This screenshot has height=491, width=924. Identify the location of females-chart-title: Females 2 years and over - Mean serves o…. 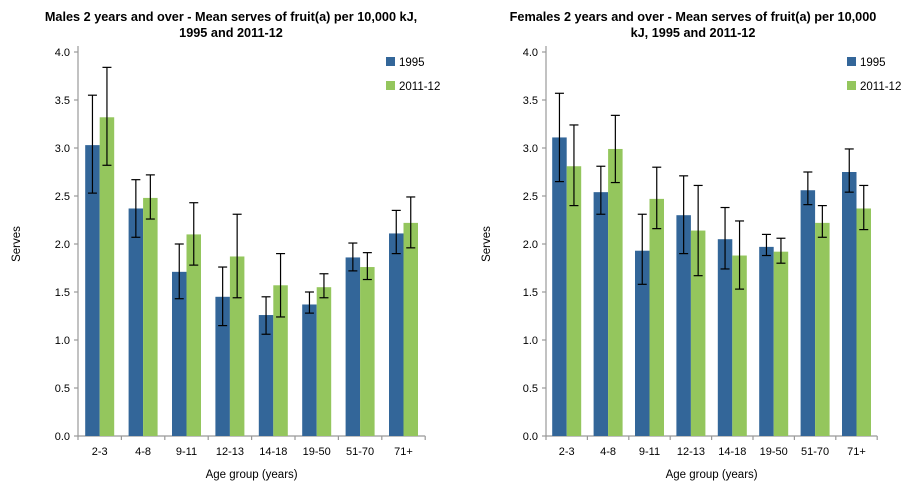
(693, 25).